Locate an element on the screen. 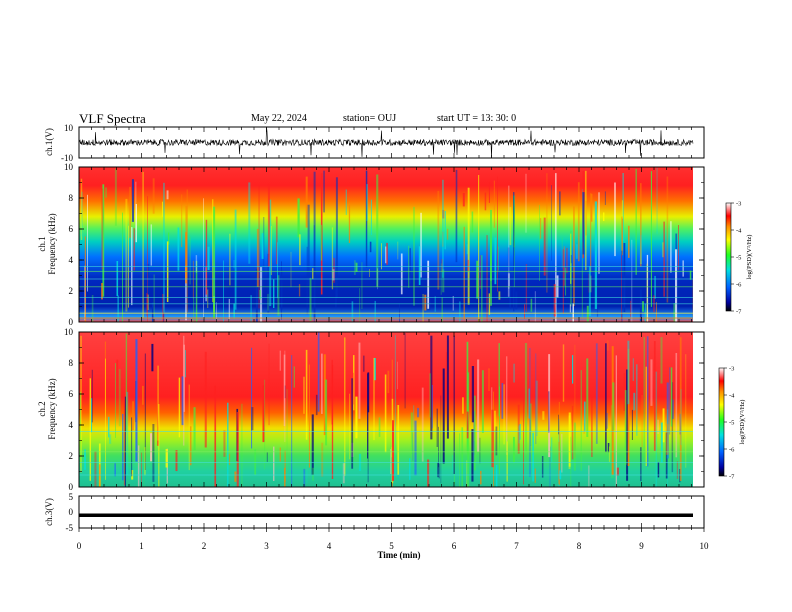 This screenshot has width=792, height=612. y-tick-label: 6 is located at coordinates (71, 394).